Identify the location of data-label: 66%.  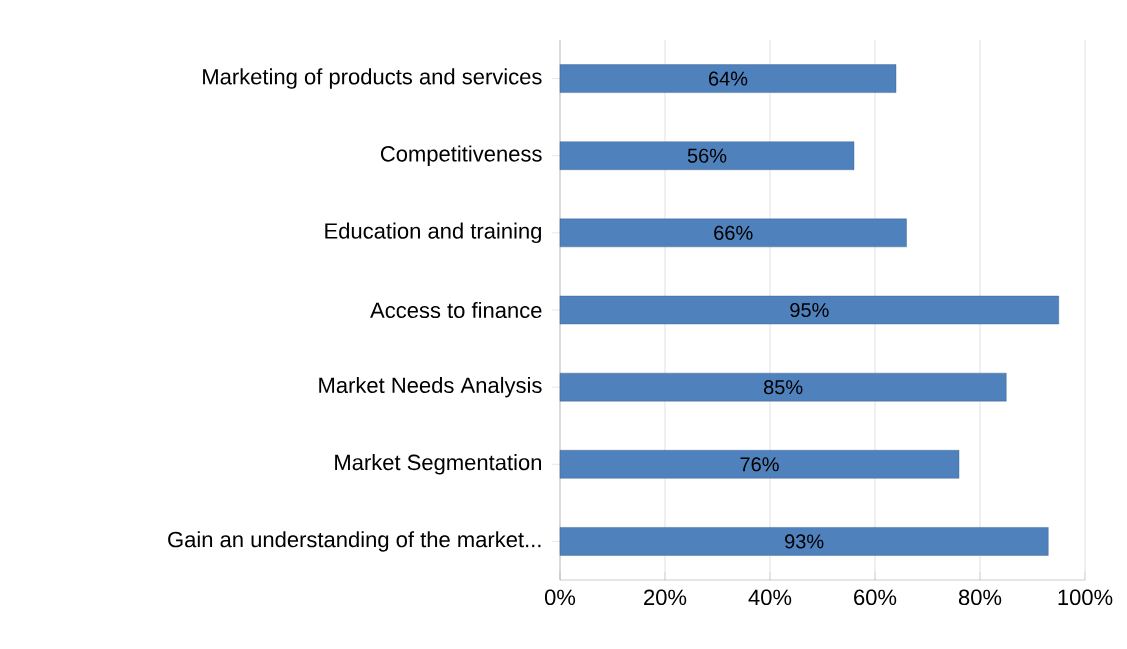
(733, 232).